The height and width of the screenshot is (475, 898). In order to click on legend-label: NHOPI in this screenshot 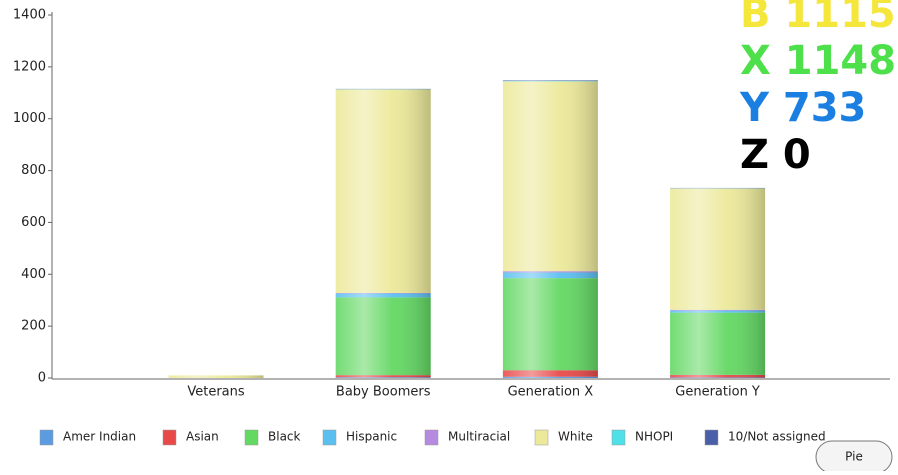, I will do `click(654, 437)`.